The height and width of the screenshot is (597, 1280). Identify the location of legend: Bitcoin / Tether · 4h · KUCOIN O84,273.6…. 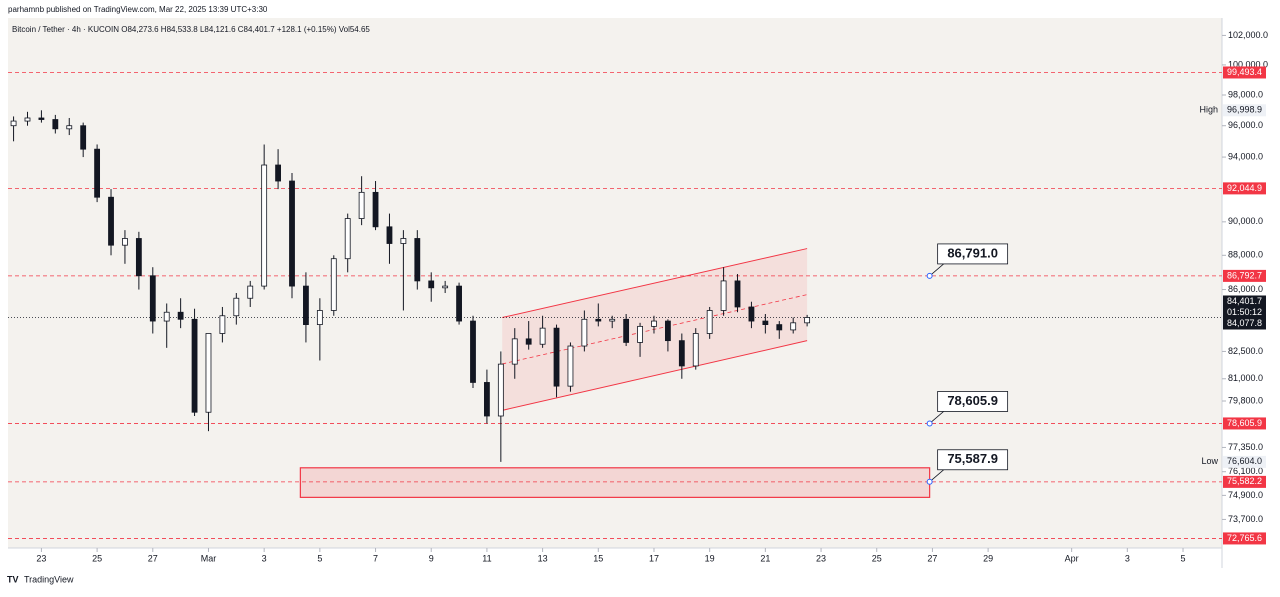
(191, 29).